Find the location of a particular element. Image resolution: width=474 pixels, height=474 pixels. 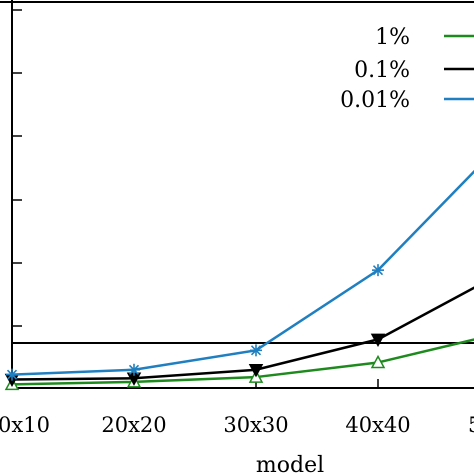

x-axis-label: model is located at coordinates (290, 463).